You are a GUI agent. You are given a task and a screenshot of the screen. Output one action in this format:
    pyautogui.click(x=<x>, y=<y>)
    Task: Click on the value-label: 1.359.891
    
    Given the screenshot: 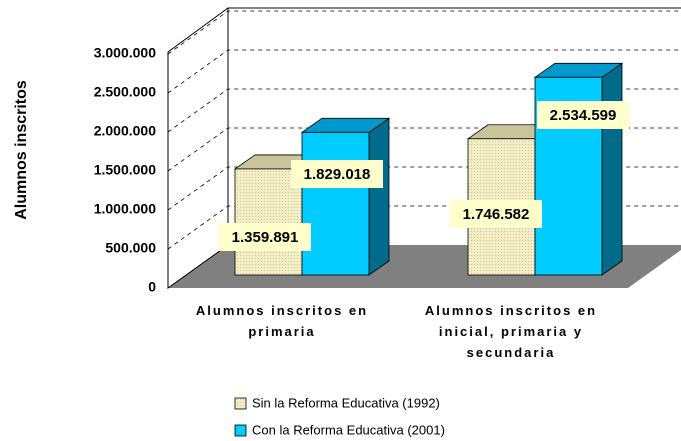 What is the action you would take?
    pyautogui.click(x=265, y=237)
    